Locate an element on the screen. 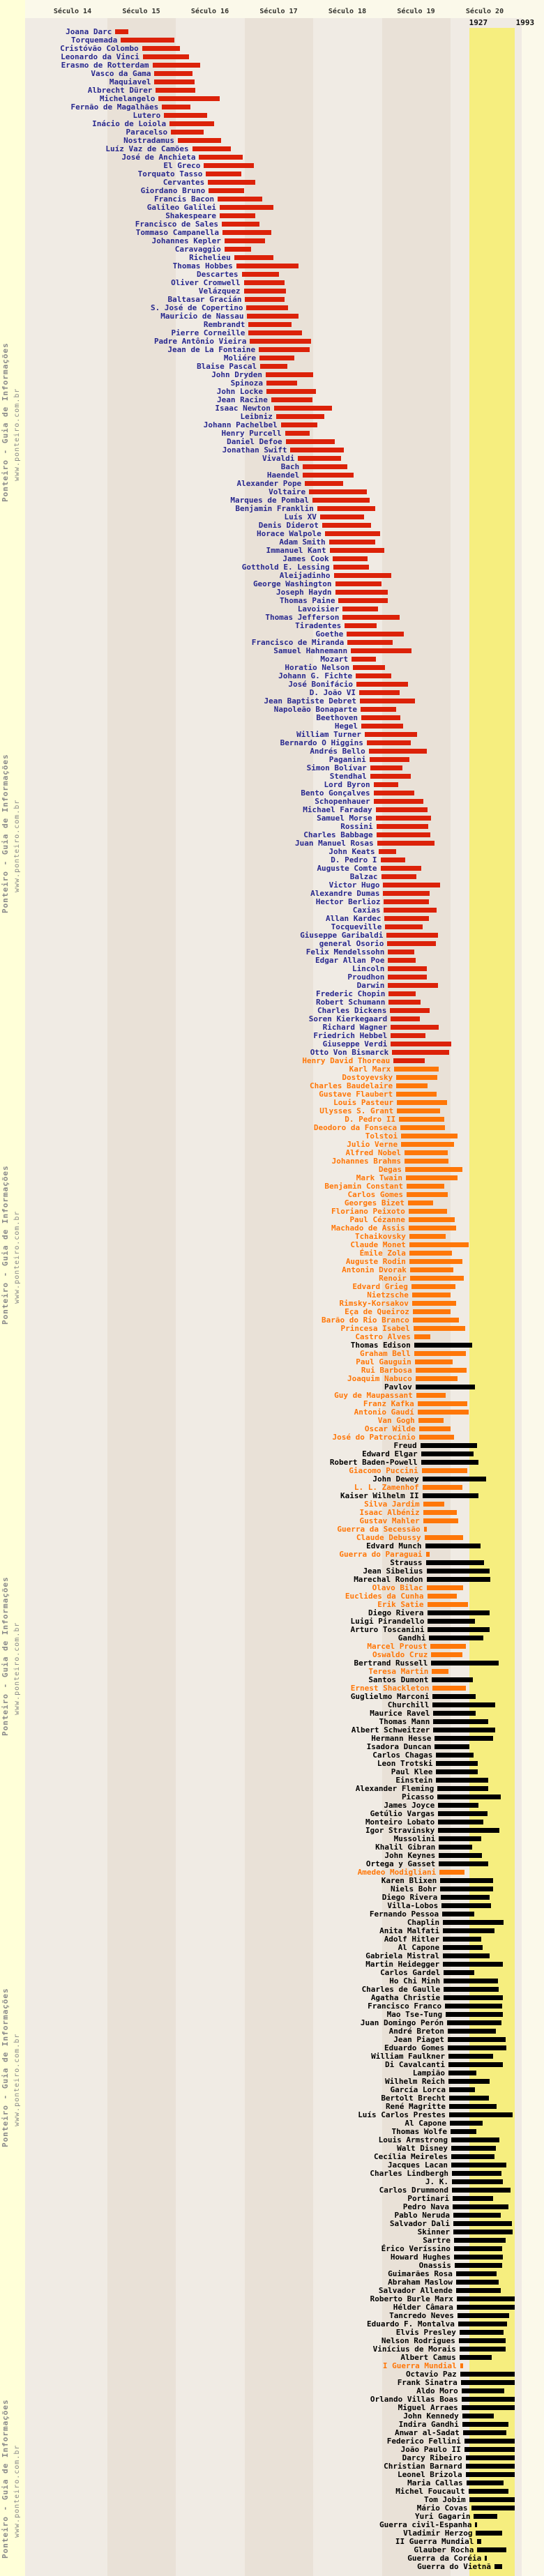 The image size is (544, 2576). person-row: Alexander Pope is located at coordinates (273, 484).